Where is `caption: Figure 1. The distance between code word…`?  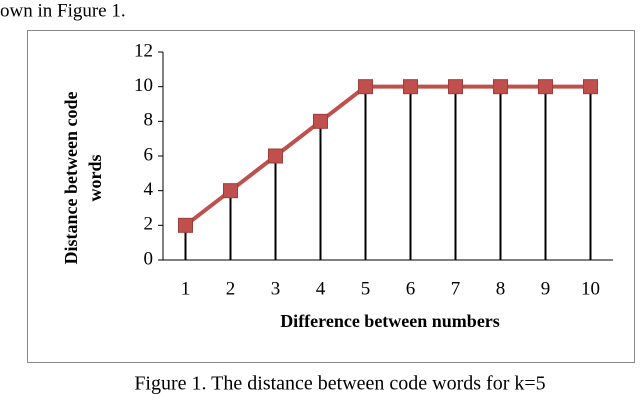 caption: Figure 1. The distance between code word… is located at coordinates (339, 384).